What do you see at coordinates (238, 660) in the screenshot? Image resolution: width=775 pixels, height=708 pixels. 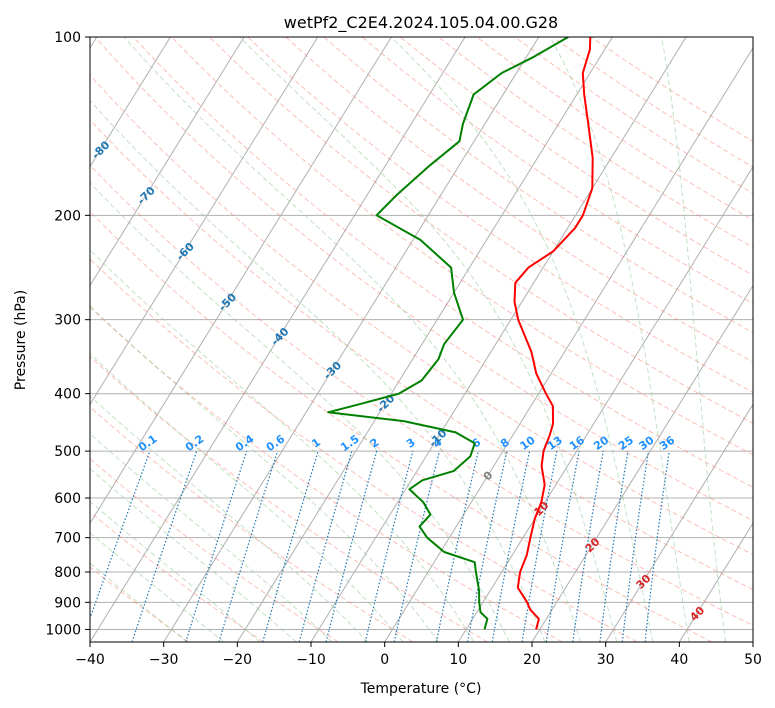 I see `x-tick-label: −20` at bounding box center [238, 660].